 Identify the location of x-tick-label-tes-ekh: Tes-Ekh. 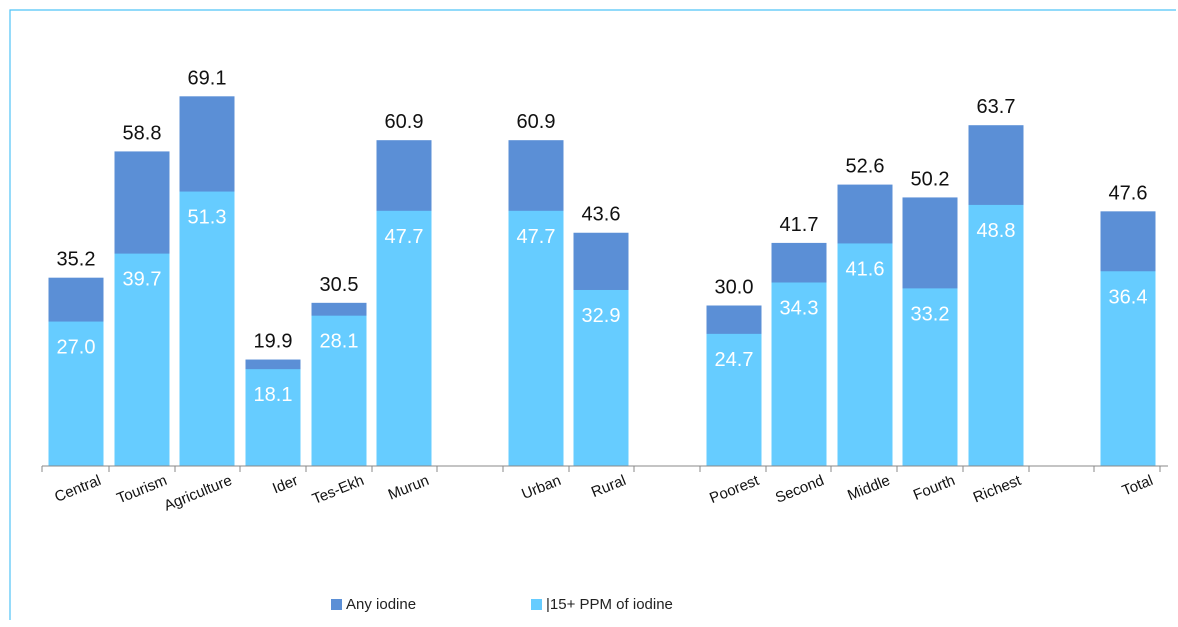
(338, 490).